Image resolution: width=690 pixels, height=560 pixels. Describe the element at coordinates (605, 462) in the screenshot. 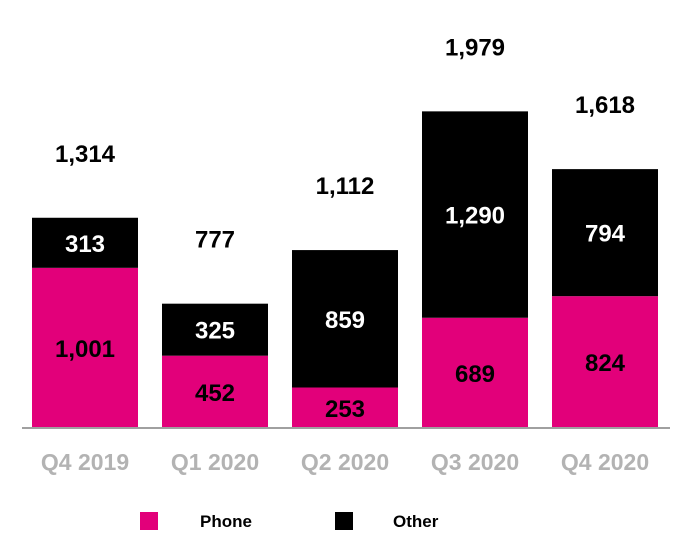

I see `category-label-4: Q4 2020` at that location.